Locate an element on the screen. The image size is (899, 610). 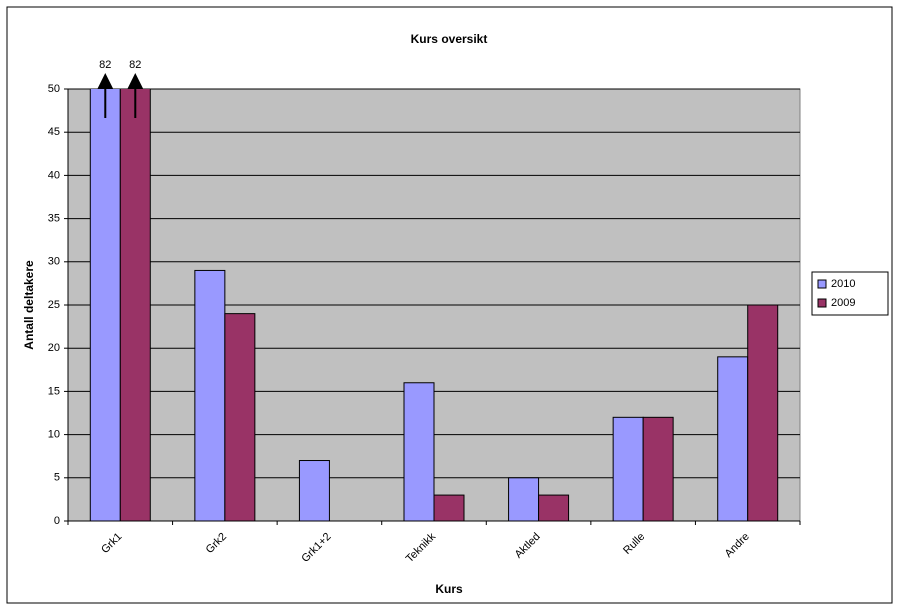
y-tick-label: 40 is located at coordinates (54, 175).